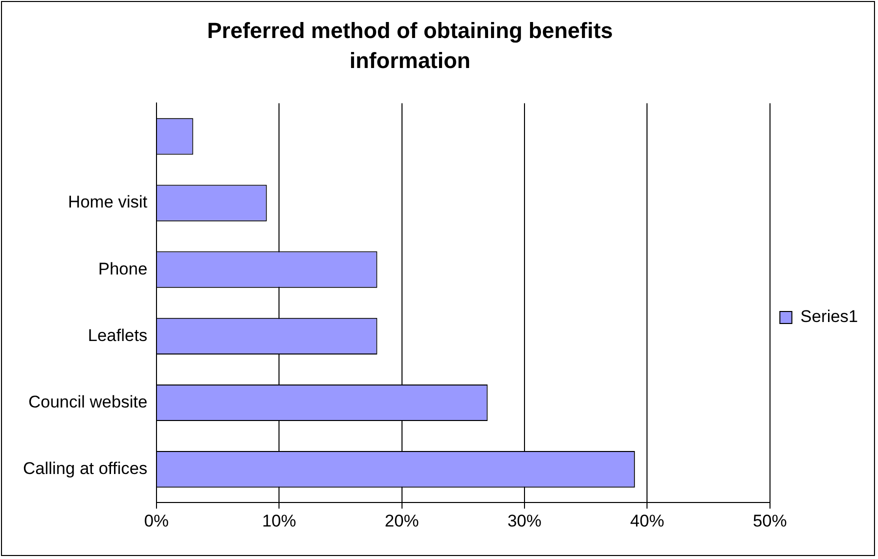 Image resolution: width=878 pixels, height=559 pixels. Describe the element at coordinates (647, 520) in the screenshot. I see `x-tick-label: 40%` at that location.